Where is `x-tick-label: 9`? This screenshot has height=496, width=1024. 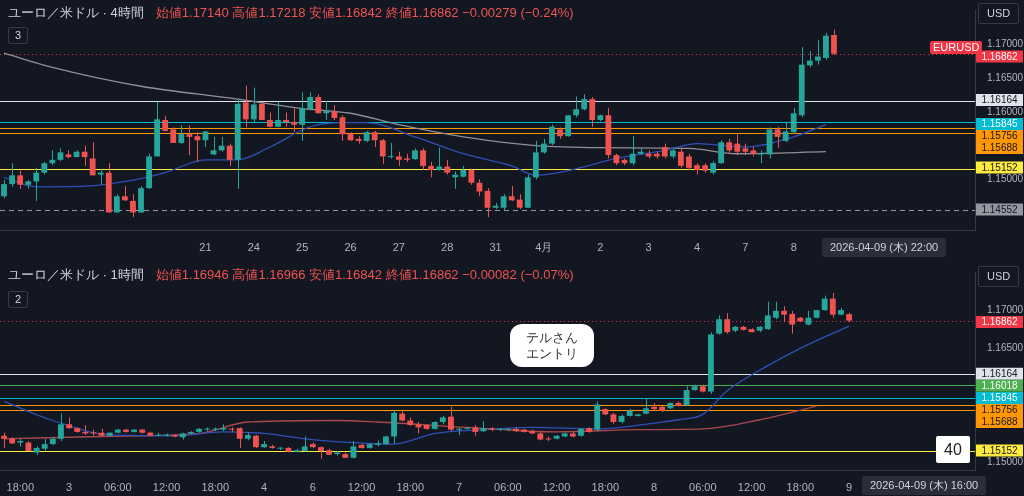
x-tick-label: 9 is located at coordinates (849, 486).